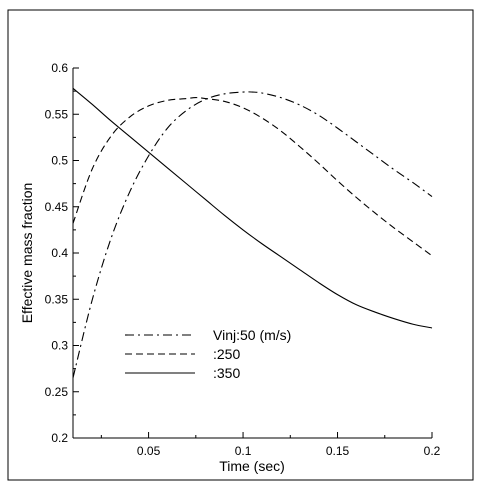 This screenshot has width=481, height=486. I want to click on legend-label-2: :250, so click(226, 354).